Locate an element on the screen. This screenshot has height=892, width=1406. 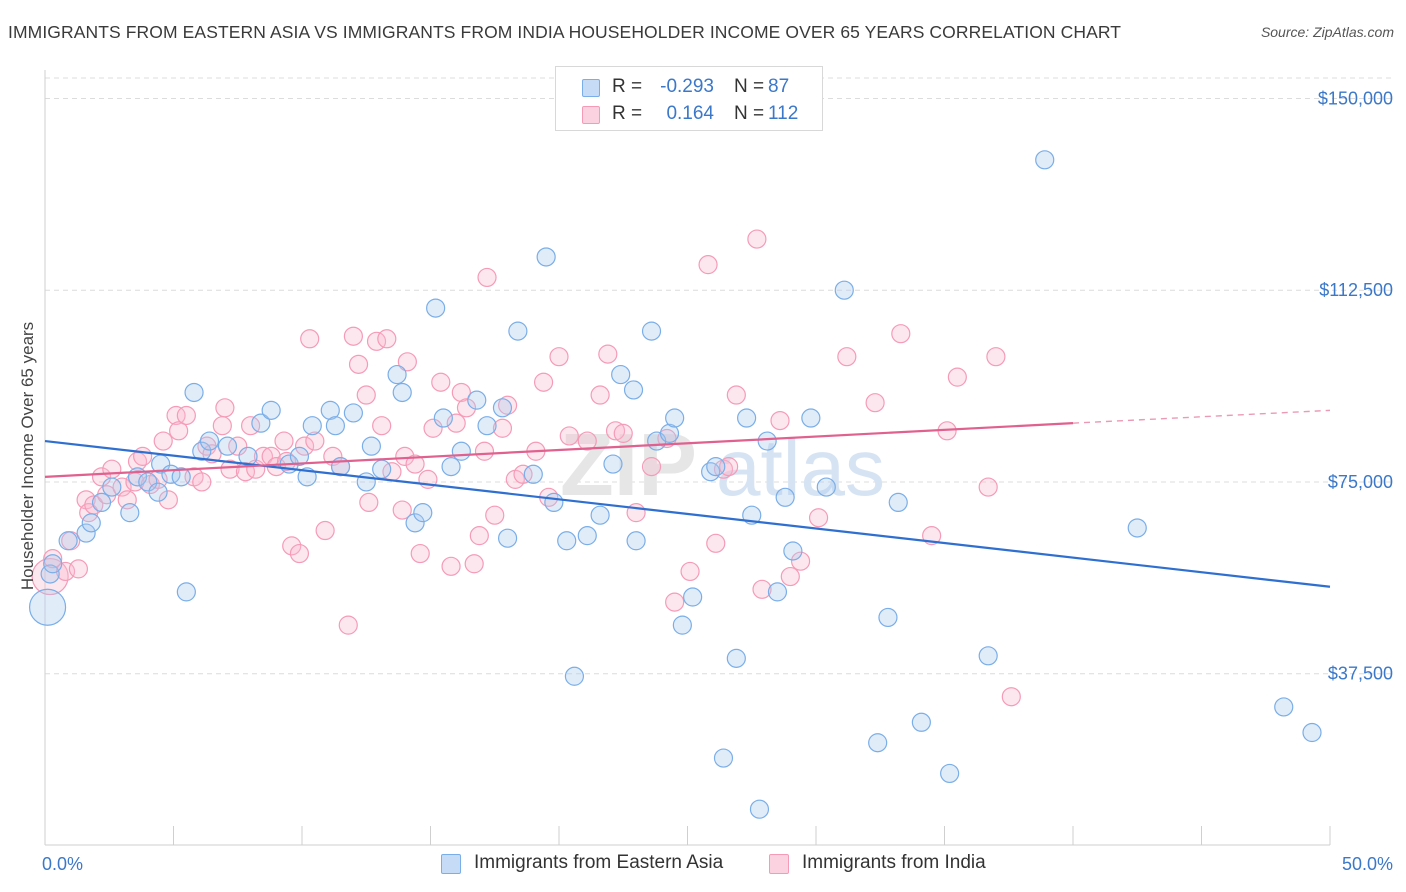
legend-n-value: 112 is located at coordinates (783, 113).